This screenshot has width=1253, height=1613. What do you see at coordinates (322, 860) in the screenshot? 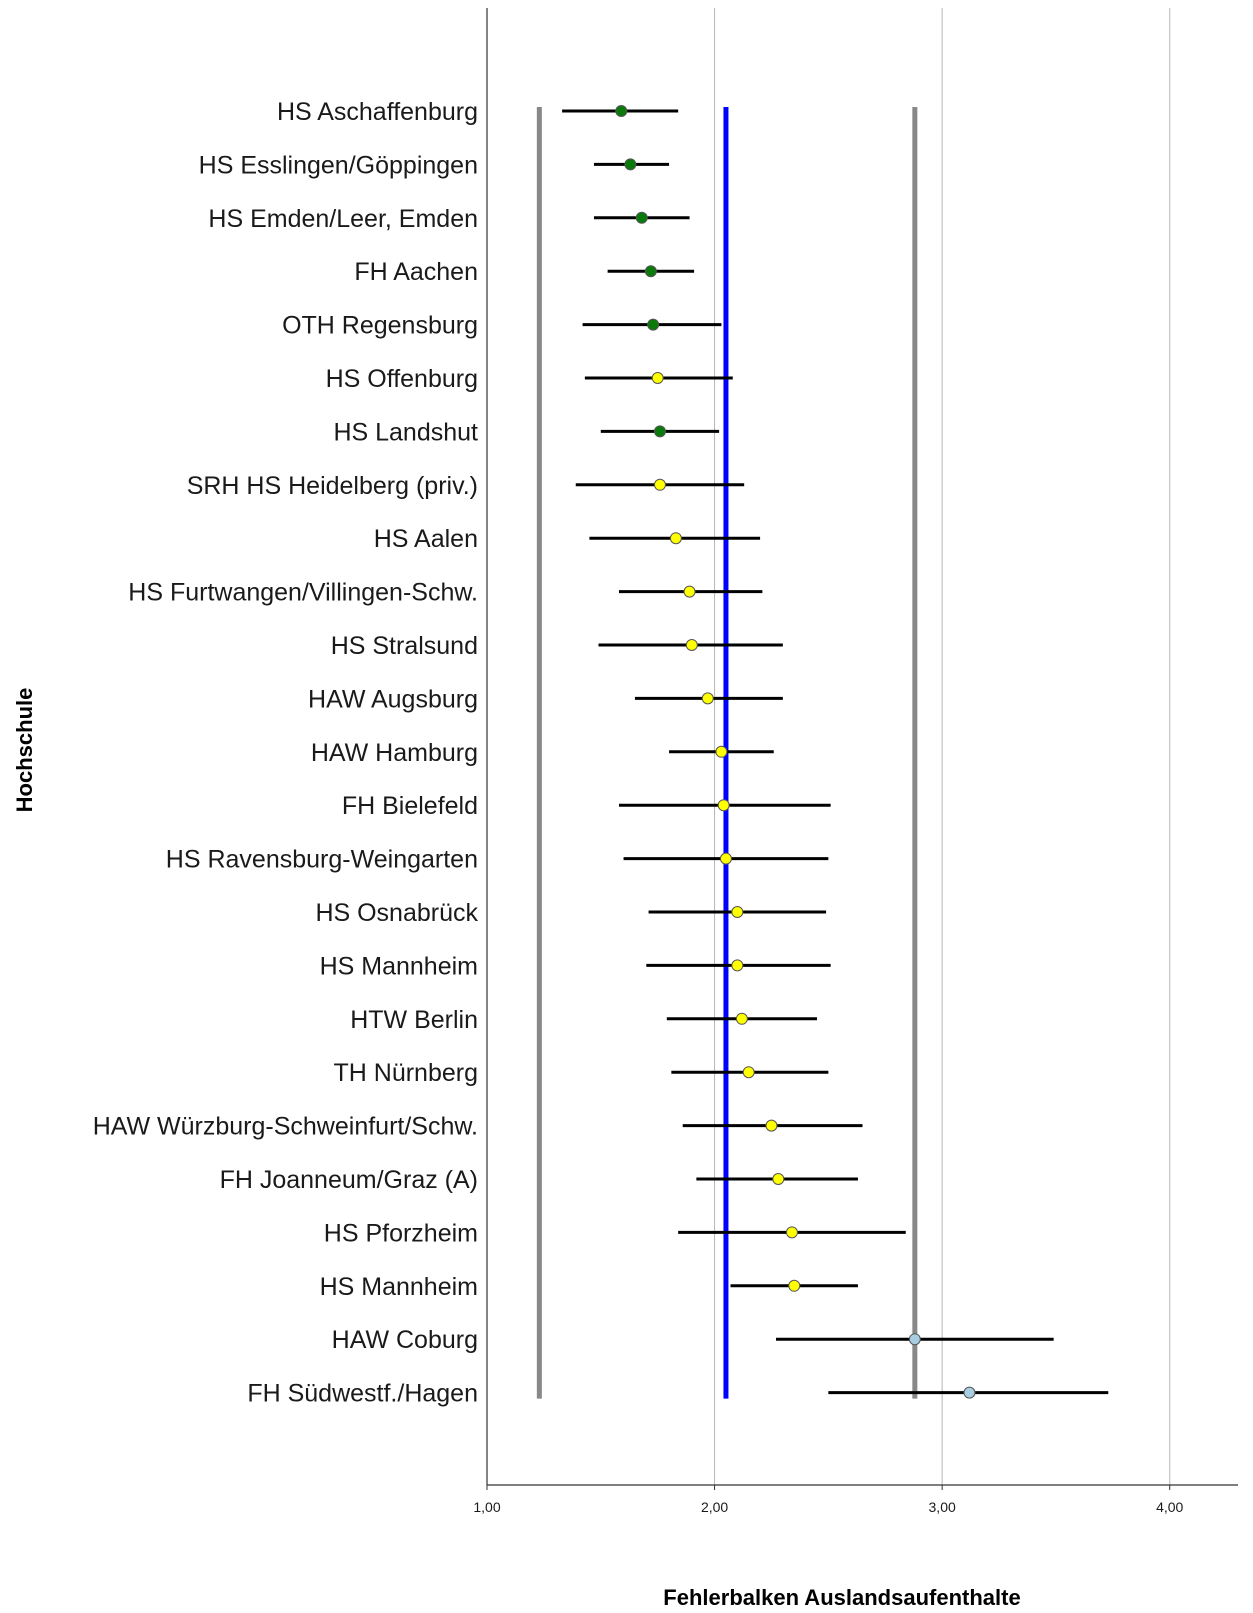
I see `category-label: HS Ravensburg-Weingarten` at bounding box center [322, 860].